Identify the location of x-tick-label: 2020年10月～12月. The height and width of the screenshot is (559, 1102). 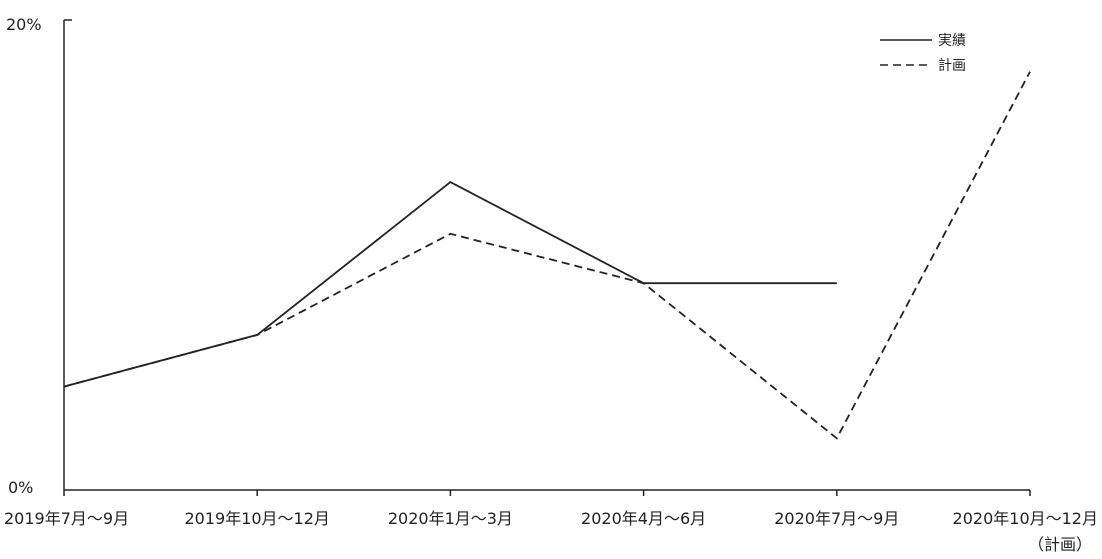
(1025, 518).